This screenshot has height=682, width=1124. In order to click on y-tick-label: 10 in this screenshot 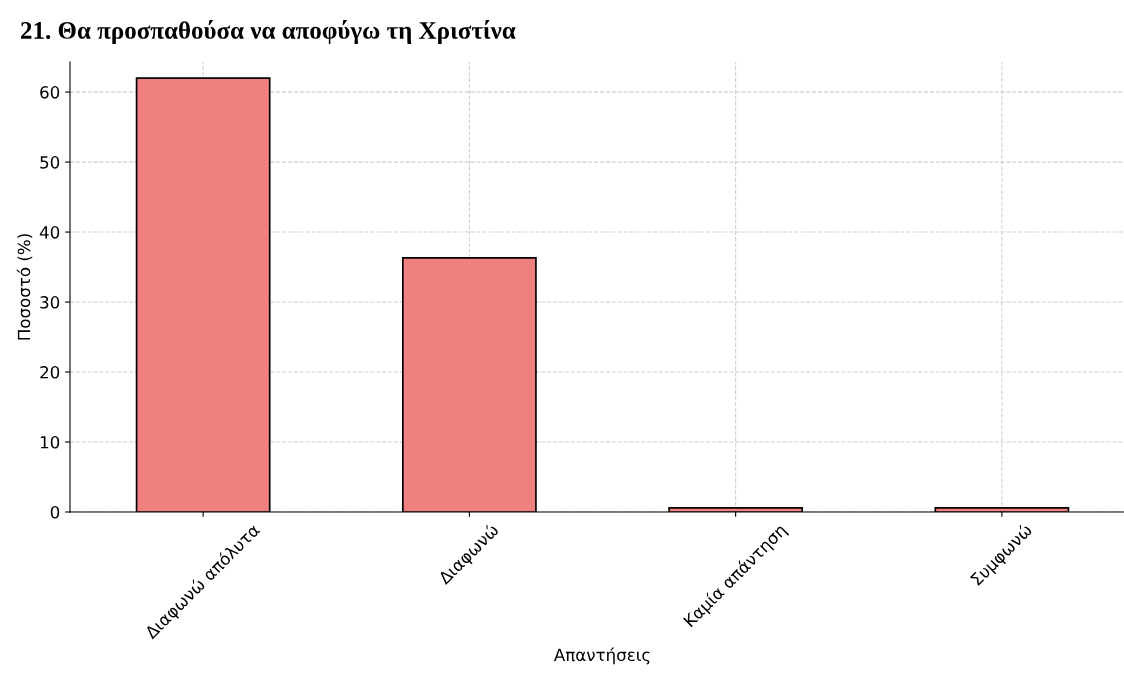, I will do `click(50, 442)`.